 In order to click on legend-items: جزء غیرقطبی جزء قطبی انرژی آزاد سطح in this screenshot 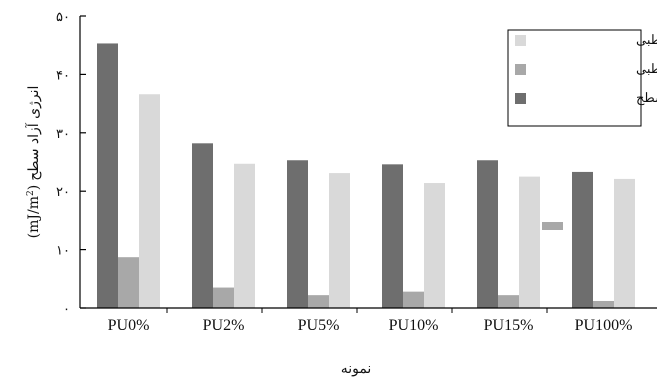, I will do `click(586, 69)`.